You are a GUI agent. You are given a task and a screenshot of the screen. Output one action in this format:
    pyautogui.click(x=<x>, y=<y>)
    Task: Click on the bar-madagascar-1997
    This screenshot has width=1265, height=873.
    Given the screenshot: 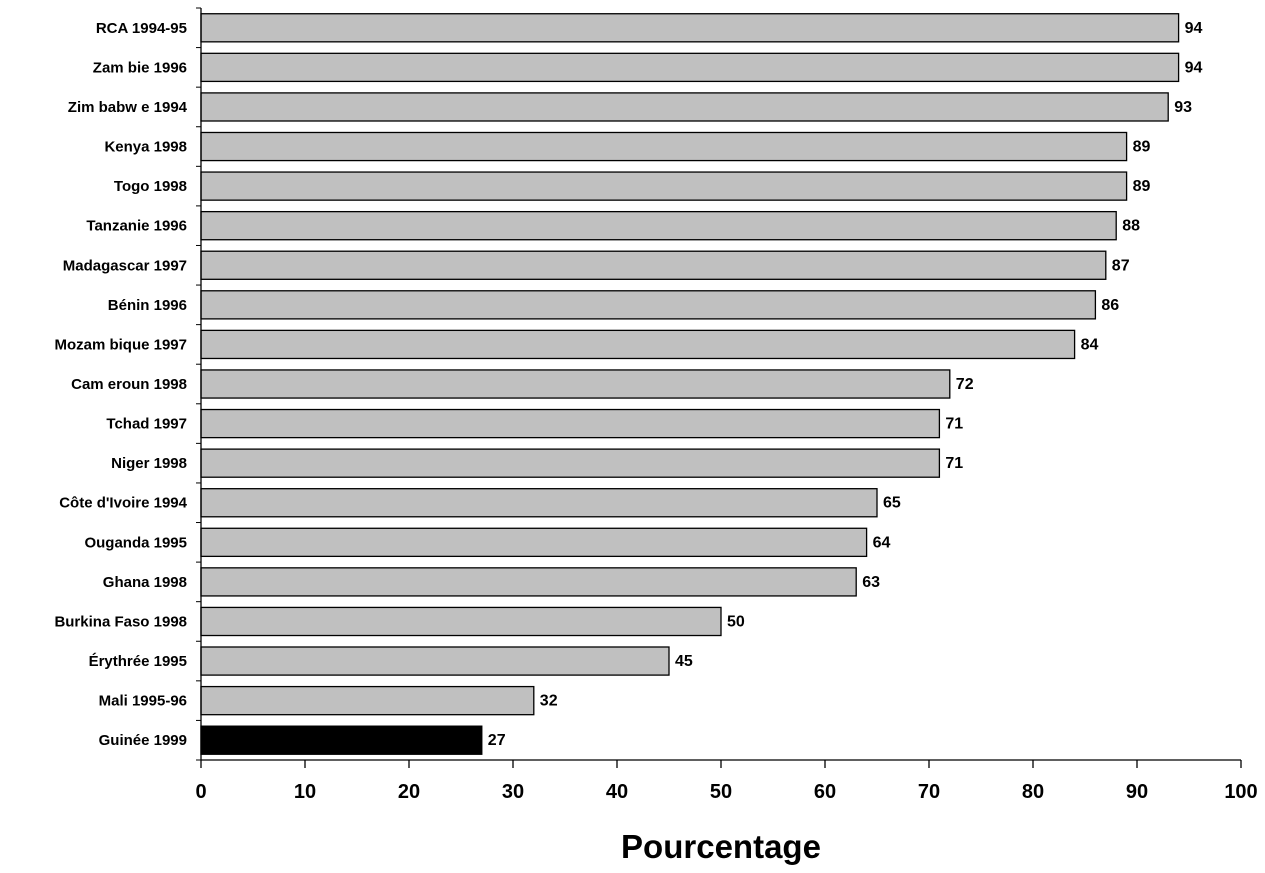 What is the action you would take?
    pyautogui.click(x=653, y=265)
    